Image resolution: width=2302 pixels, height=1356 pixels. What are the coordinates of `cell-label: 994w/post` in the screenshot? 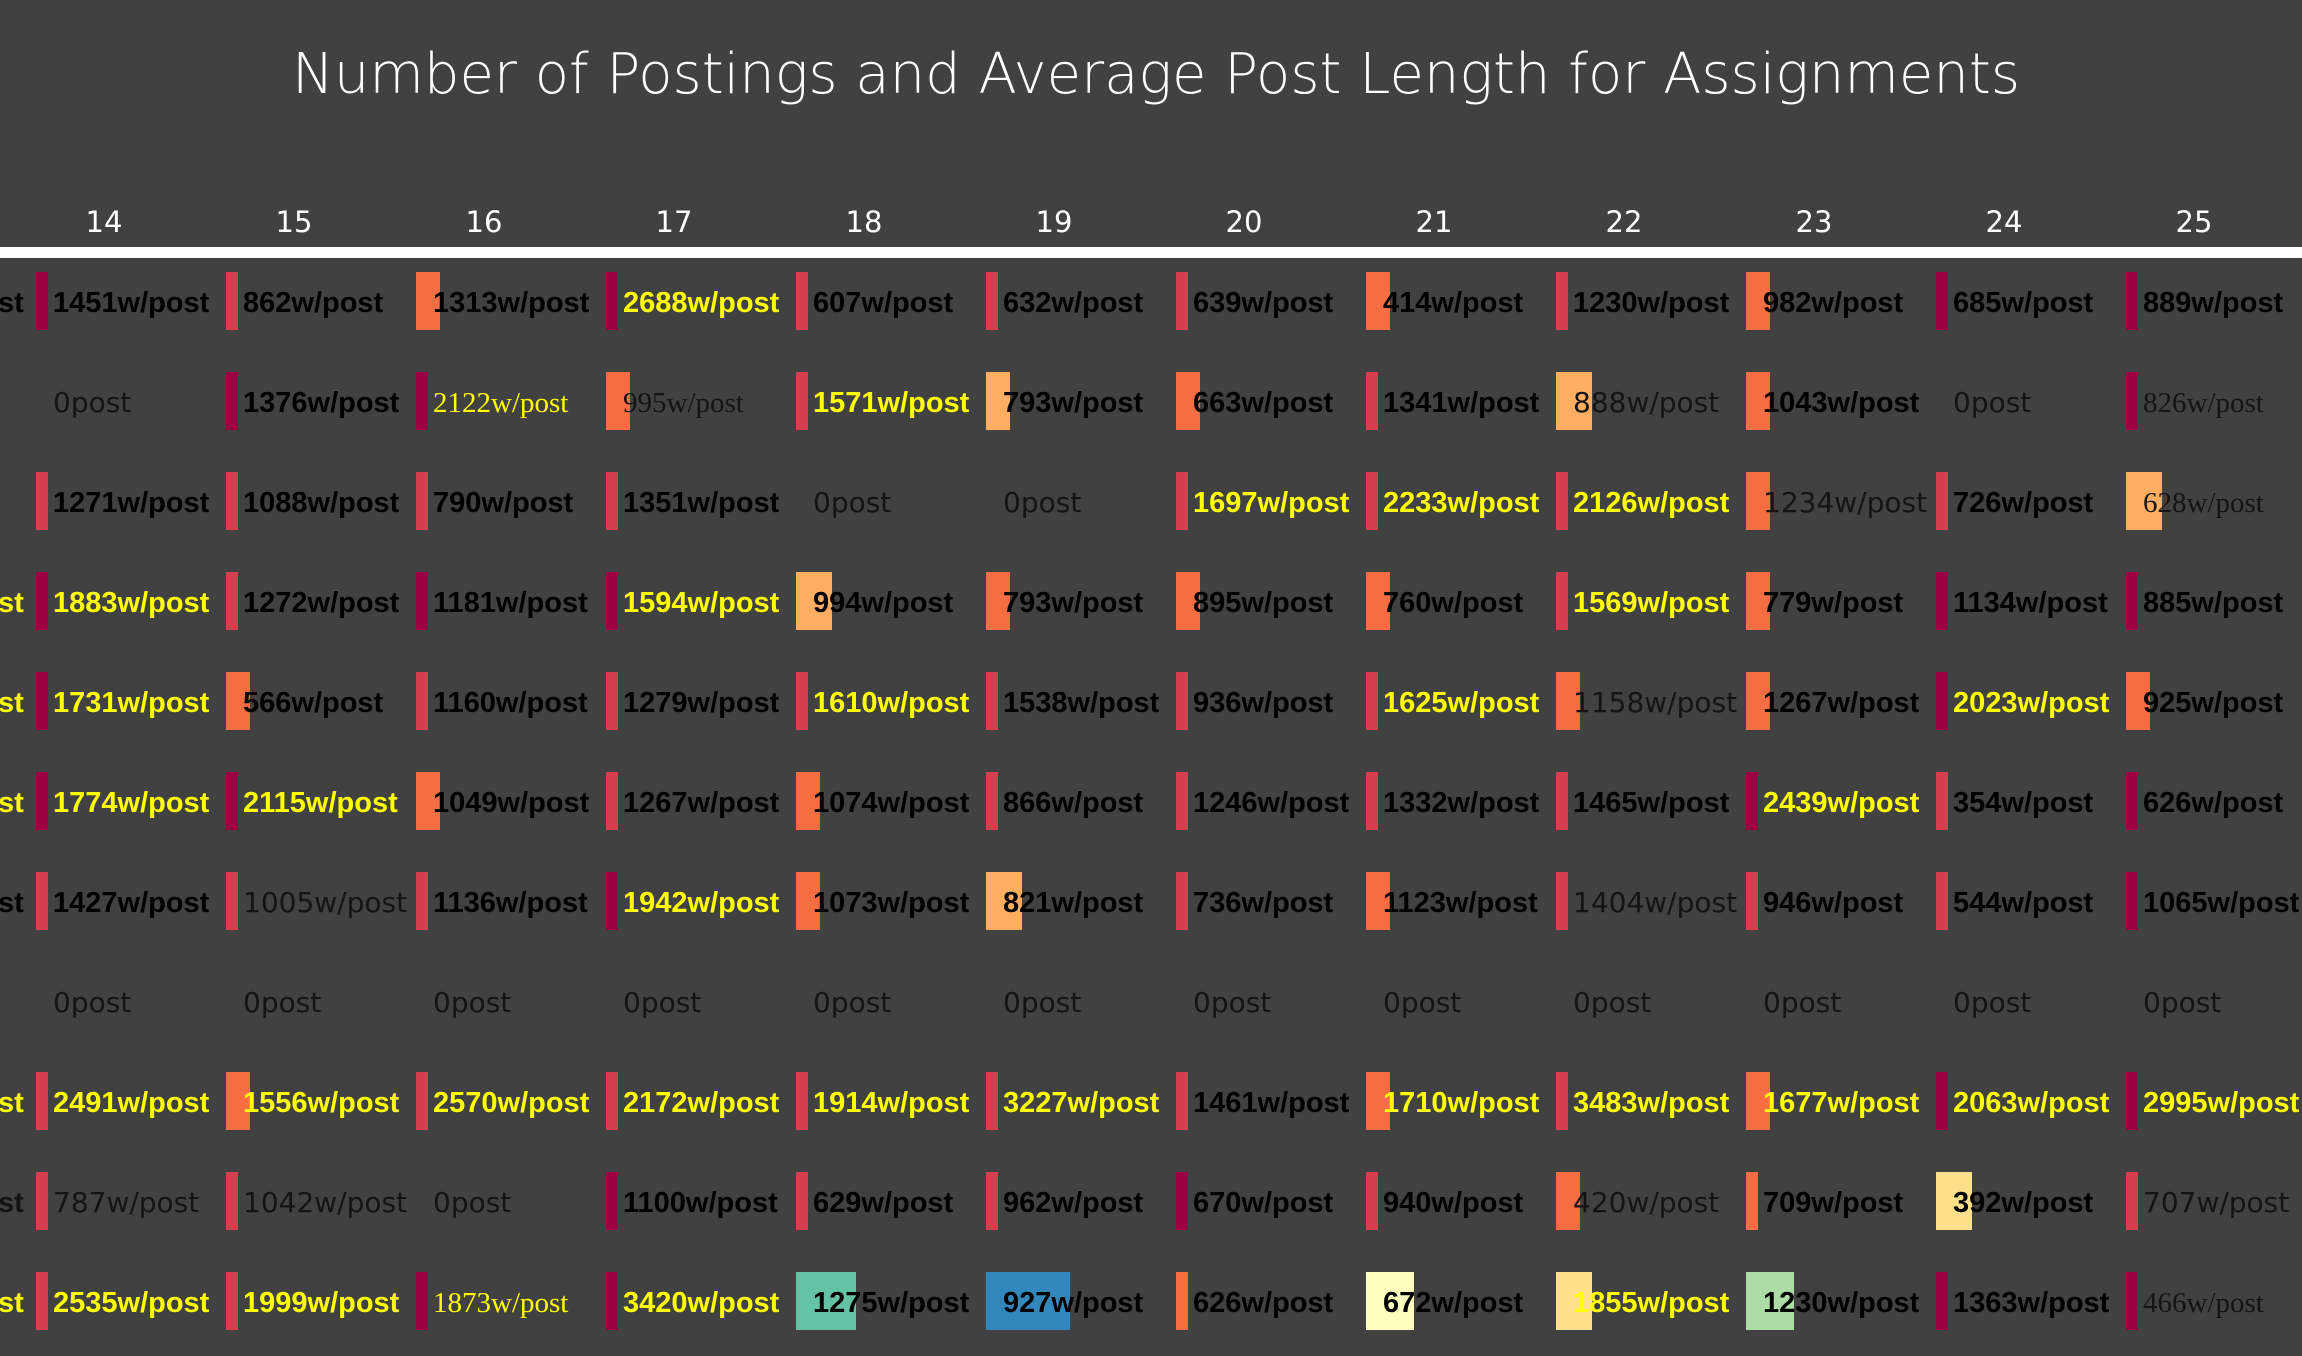 It's located at (883, 603).